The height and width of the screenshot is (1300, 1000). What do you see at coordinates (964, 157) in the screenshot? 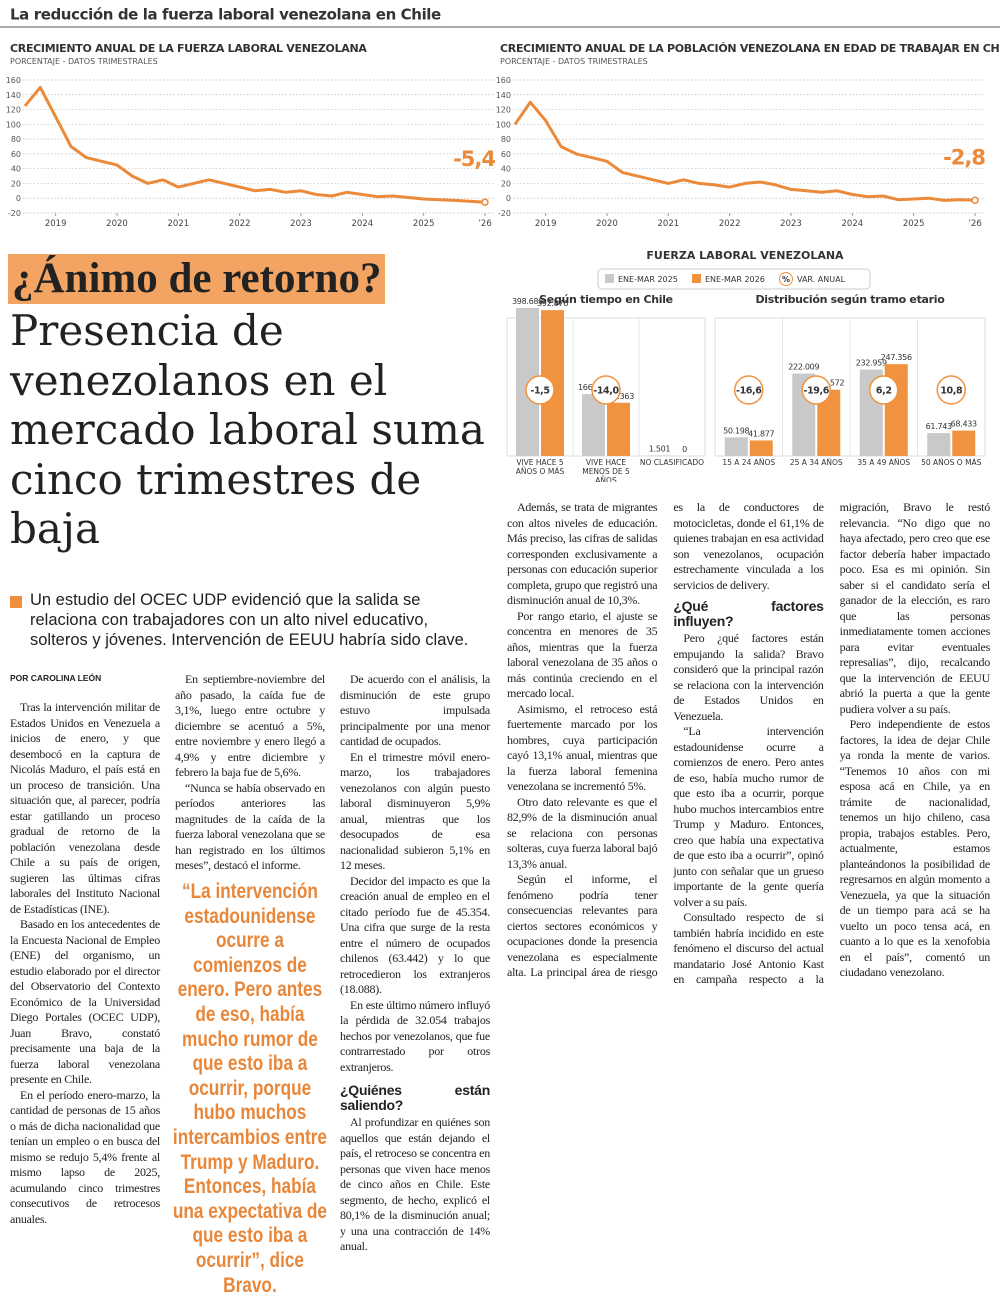
I see `value-label: -2,8` at bounding box center [964, 157].